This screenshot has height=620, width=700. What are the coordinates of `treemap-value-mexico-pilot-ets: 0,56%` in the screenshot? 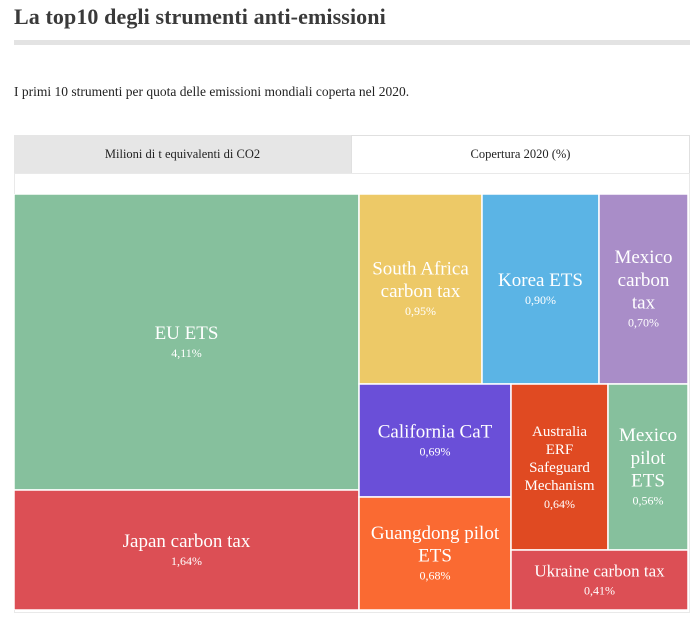 It's located at (648, 501).